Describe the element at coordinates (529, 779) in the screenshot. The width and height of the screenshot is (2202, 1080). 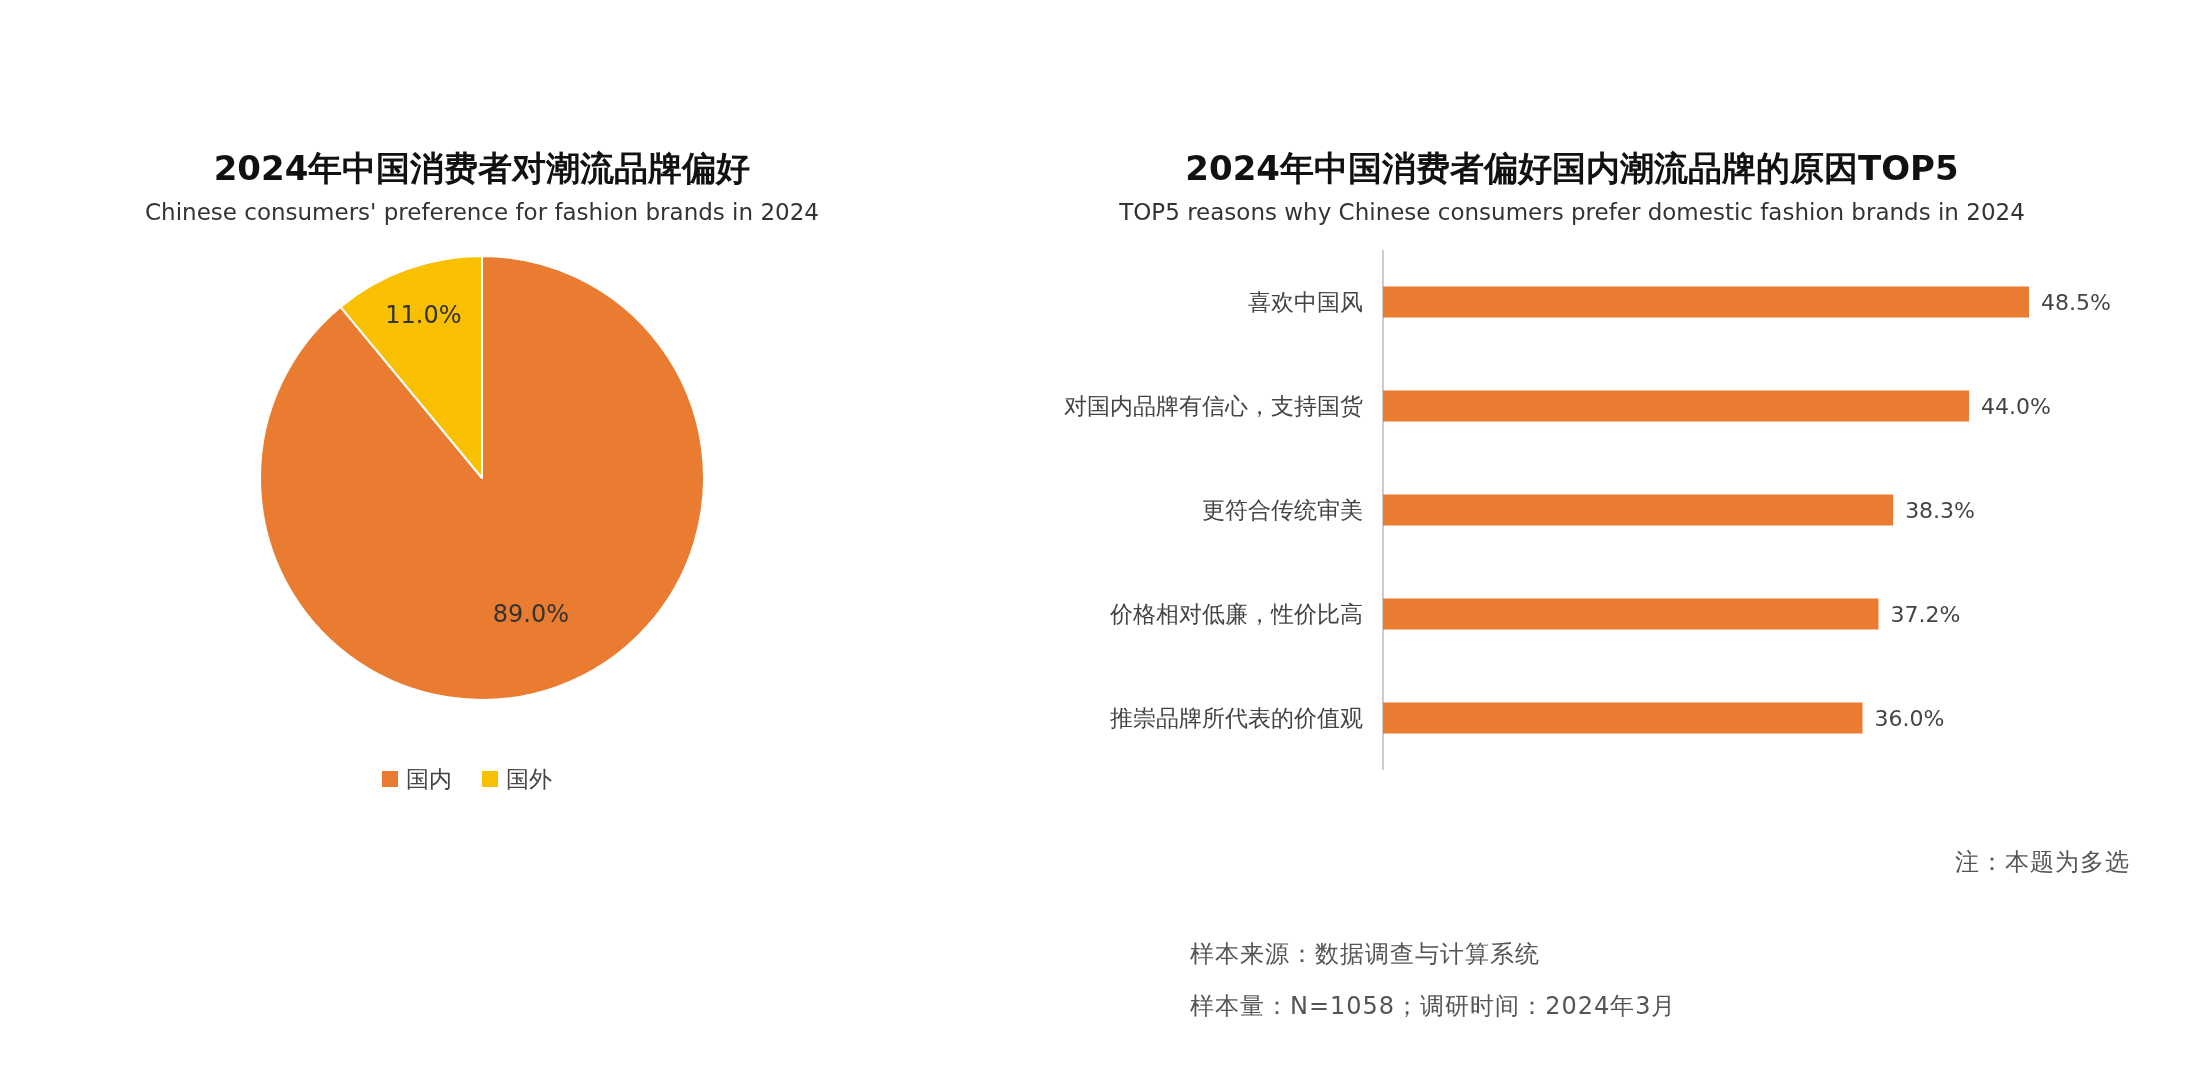
I see `legend-label: 国外` at that location.